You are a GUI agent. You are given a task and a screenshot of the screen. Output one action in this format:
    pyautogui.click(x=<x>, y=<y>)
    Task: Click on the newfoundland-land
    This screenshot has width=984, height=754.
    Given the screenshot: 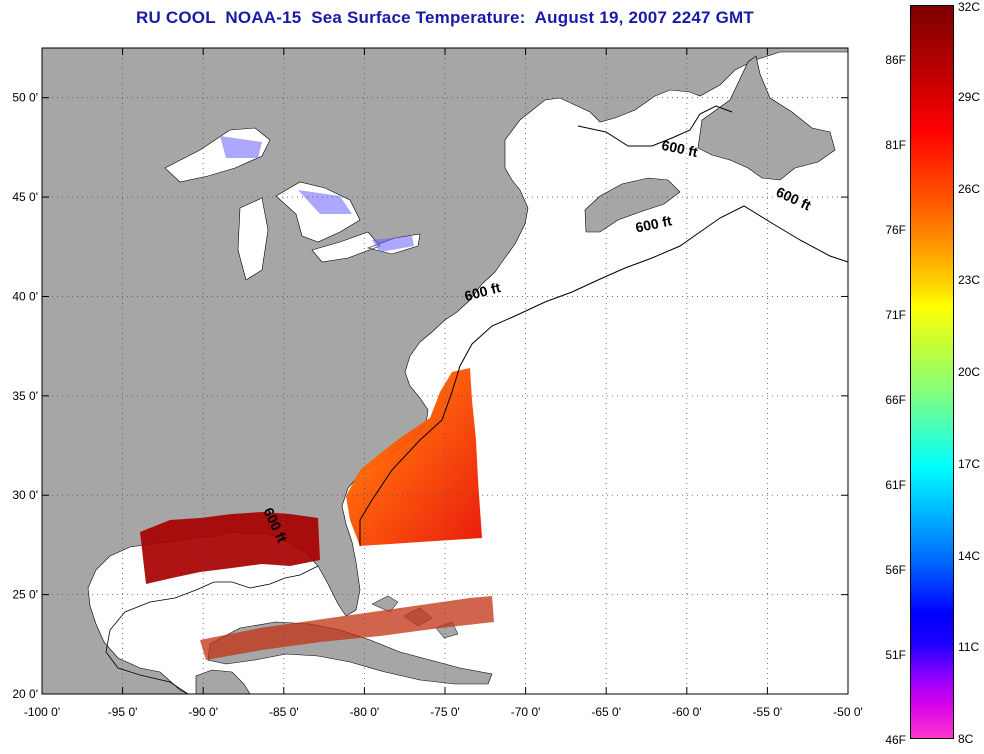 What is the action you would take?
    pyautogui.click(x=766, y=118)
    